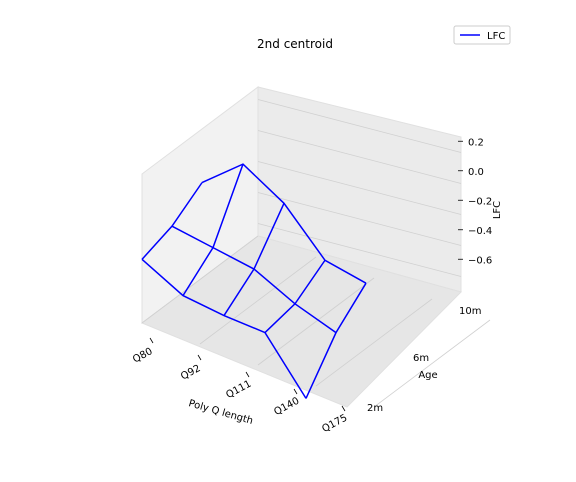  What do you see at coordinates (427, 375) in the screenshot?
I see `y-axis-label: Age` at bounding box center [427, 375].